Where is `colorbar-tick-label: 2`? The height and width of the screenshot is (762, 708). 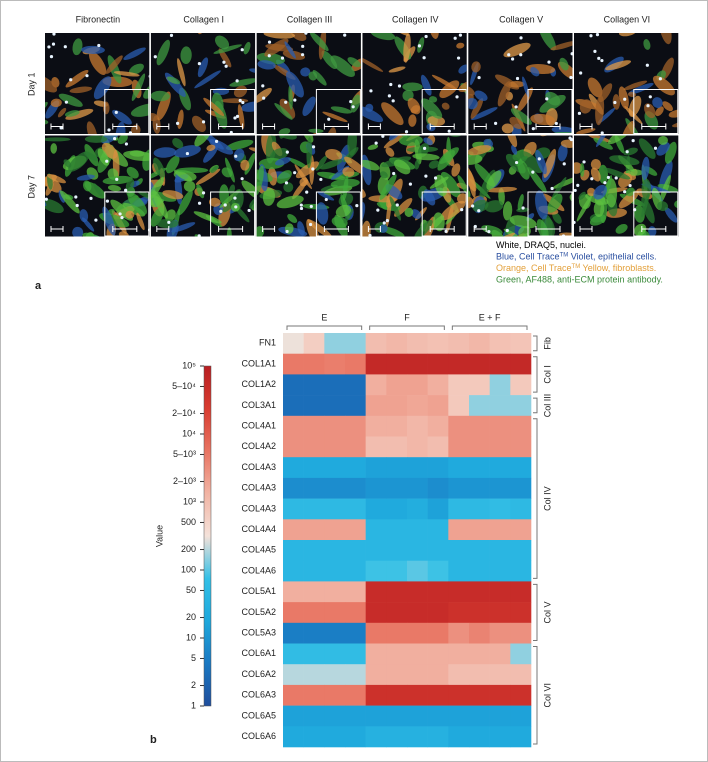
colorbar-tick-label: 2 is located at coordinates (193, 685).